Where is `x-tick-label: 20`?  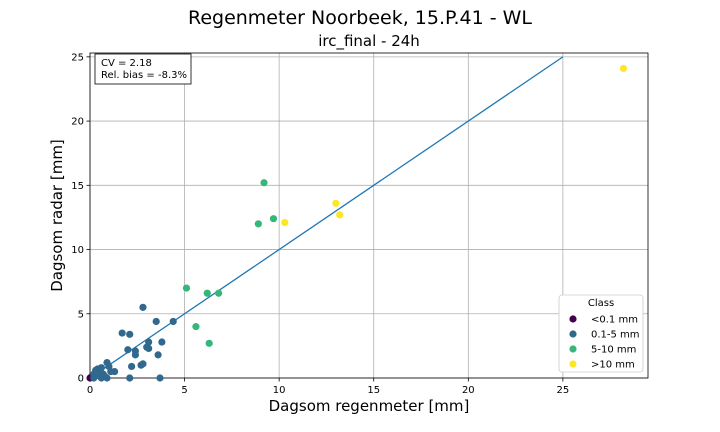
x-tick-label: 20 is located at coordinates (468, 390).